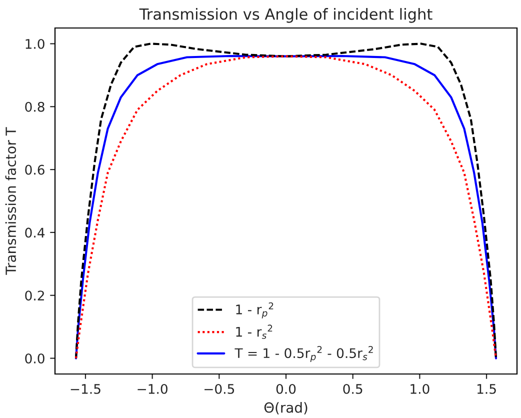  Describe the element at coordinates (255, 310) in the screenshot. I see `legend-label: 1 - r$_{p}$$^{2}$` at that location.